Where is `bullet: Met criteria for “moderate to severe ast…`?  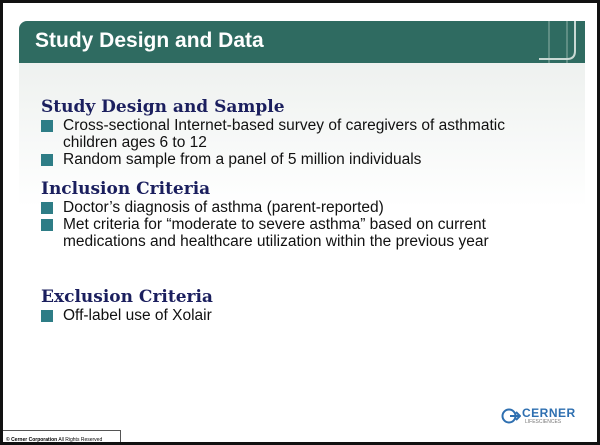
bullet: Met criteria for “moderate to severe ast… is located at coordinates (301, 233).